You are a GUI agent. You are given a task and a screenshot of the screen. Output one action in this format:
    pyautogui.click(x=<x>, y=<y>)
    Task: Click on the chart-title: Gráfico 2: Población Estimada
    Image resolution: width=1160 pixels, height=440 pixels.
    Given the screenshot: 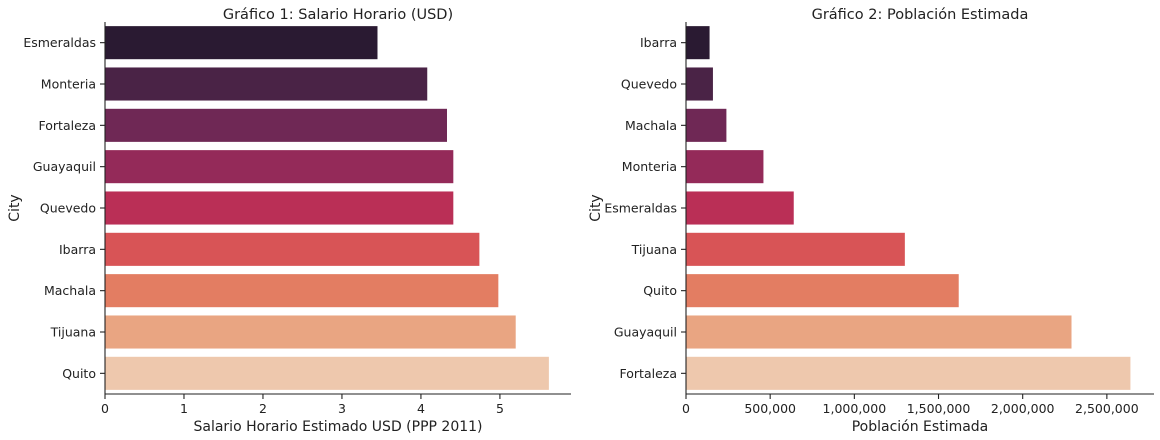 What is the action you would take?
    pyautogui.click(x=920, y=15)
    